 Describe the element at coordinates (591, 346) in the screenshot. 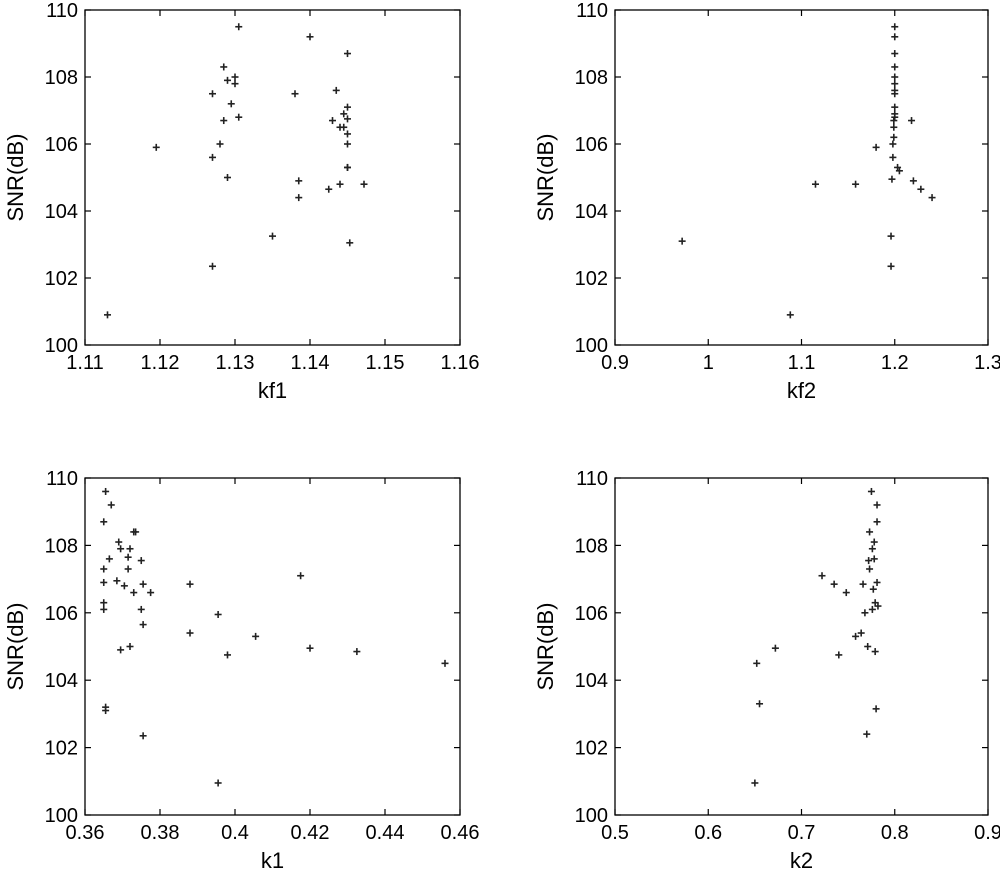

I see `y-tick-label: 100` at that location.